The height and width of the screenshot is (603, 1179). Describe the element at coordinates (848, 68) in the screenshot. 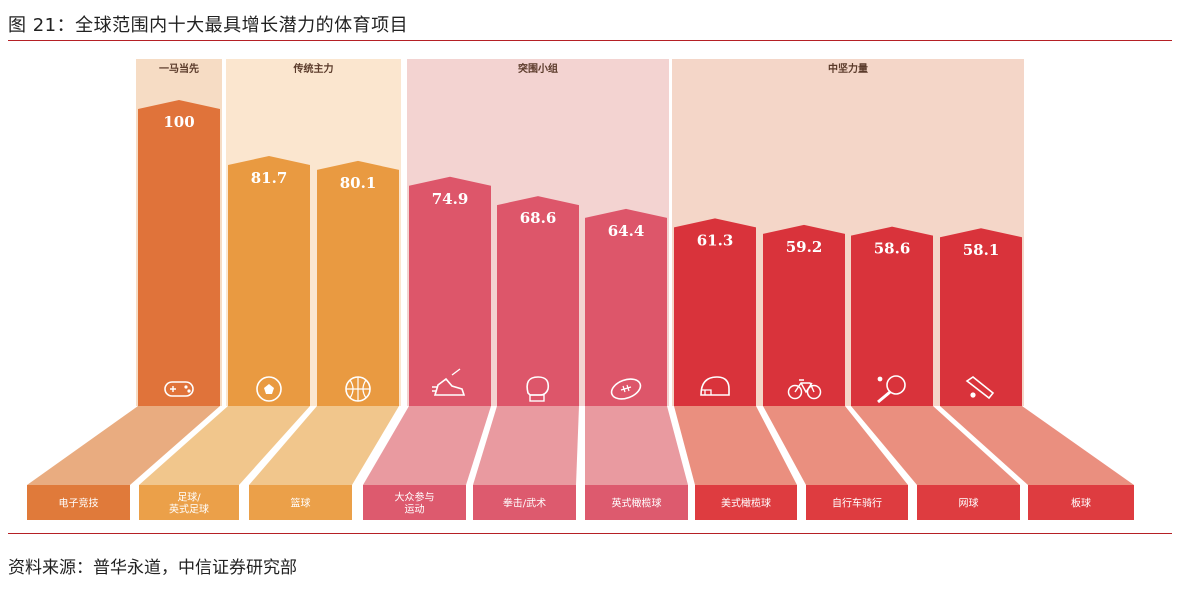

I see `group-label: 中坚力量` at that location.